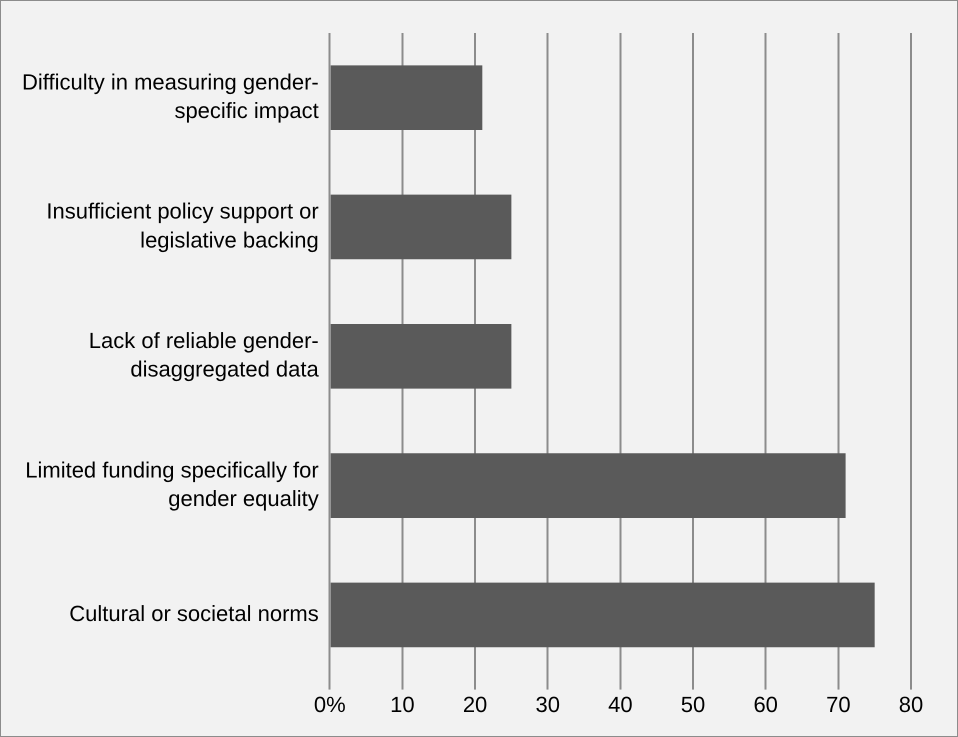 This screenshot has width=958, height=737. I want to click on y-tick-label: Cultural or societal norms, so click(194, 613).